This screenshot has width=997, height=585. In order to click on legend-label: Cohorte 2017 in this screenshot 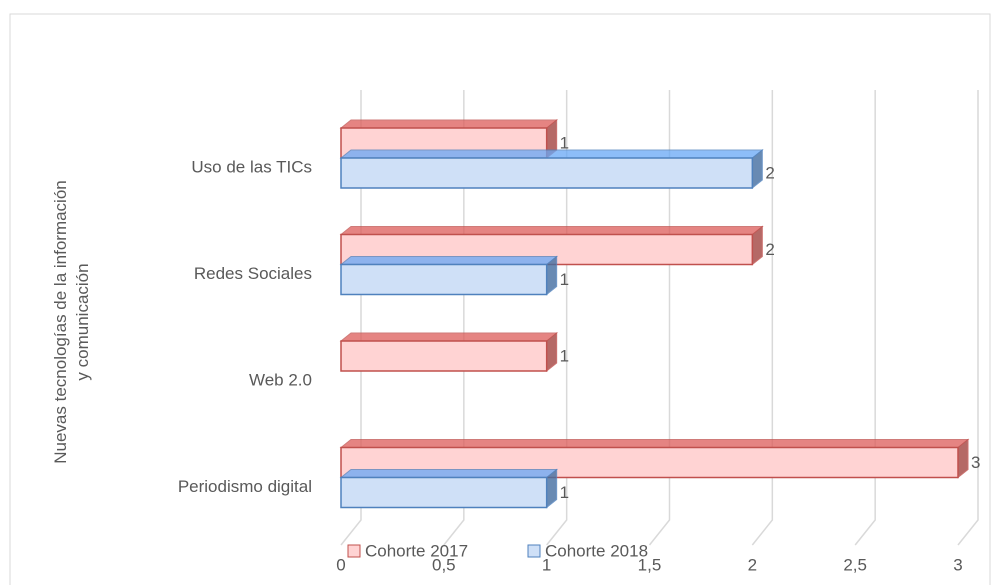, I will do `click(416, 550)`.